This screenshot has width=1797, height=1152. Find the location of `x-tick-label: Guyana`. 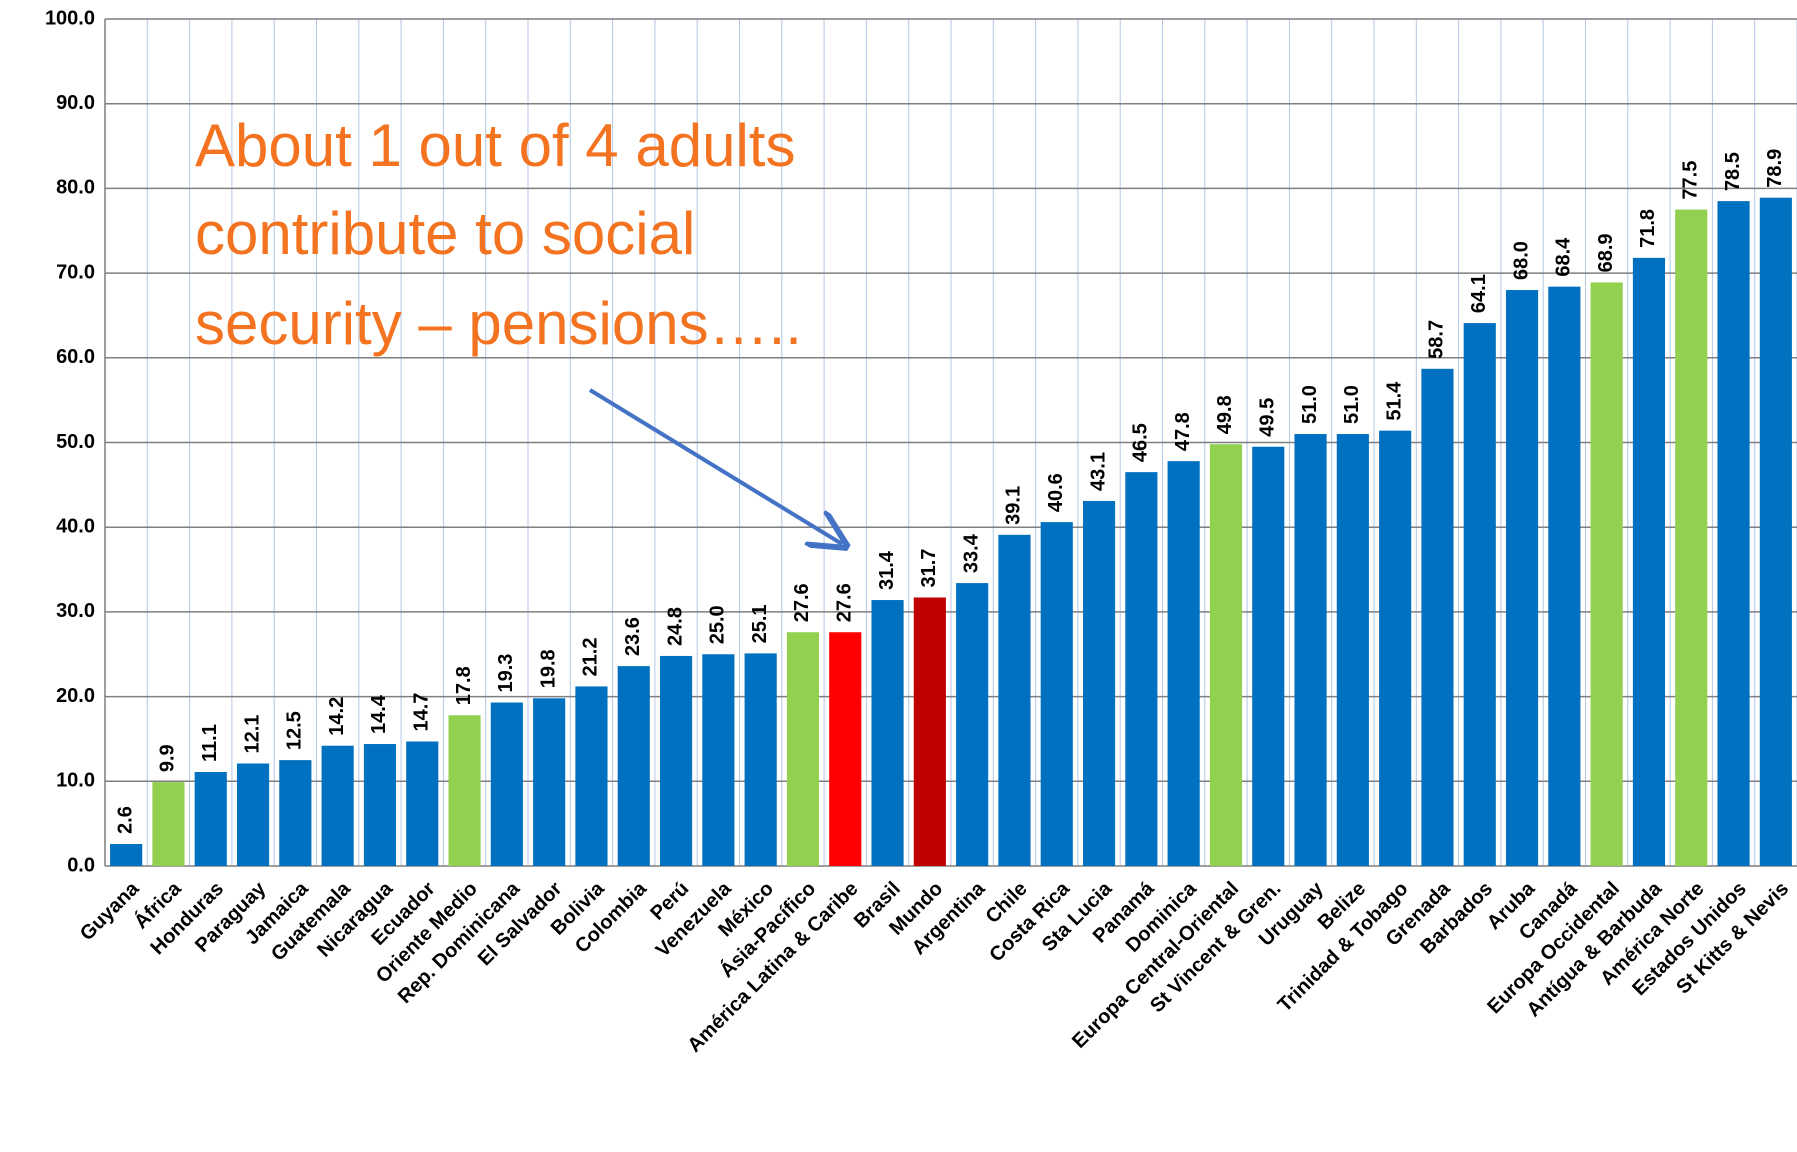

x-tick-label: Guyana is located at coordinates (110, 911).